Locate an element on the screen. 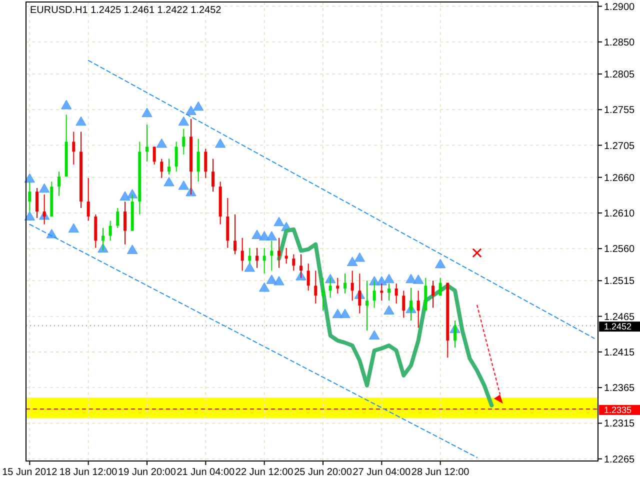 The height and width of the screenshot is (480, 640). y-tick-label: 1.2560 is located at coordinates (620, 250).